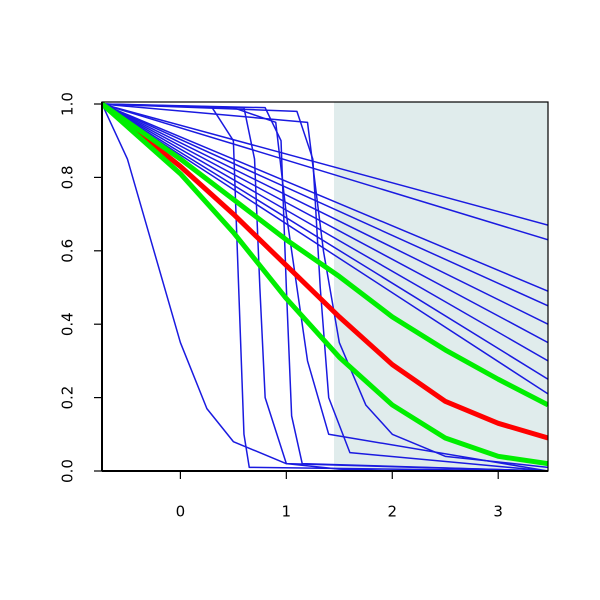 The width and height of the screenshot is (600, 600). Describe the element at coordinates (392, 512) in the screenshot. I see `x-tick-label: 2` at that location.